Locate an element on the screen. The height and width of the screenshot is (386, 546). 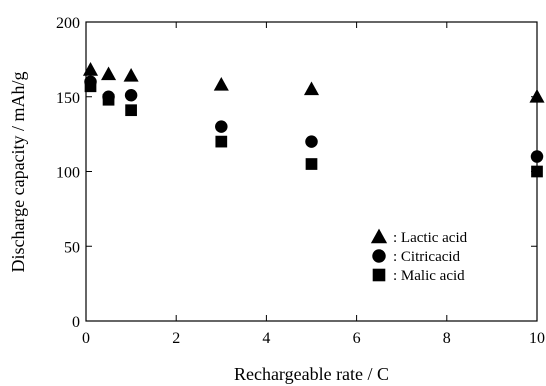
x-axis-label: Rechargeable rate / C is located at coordinates (311, 374).